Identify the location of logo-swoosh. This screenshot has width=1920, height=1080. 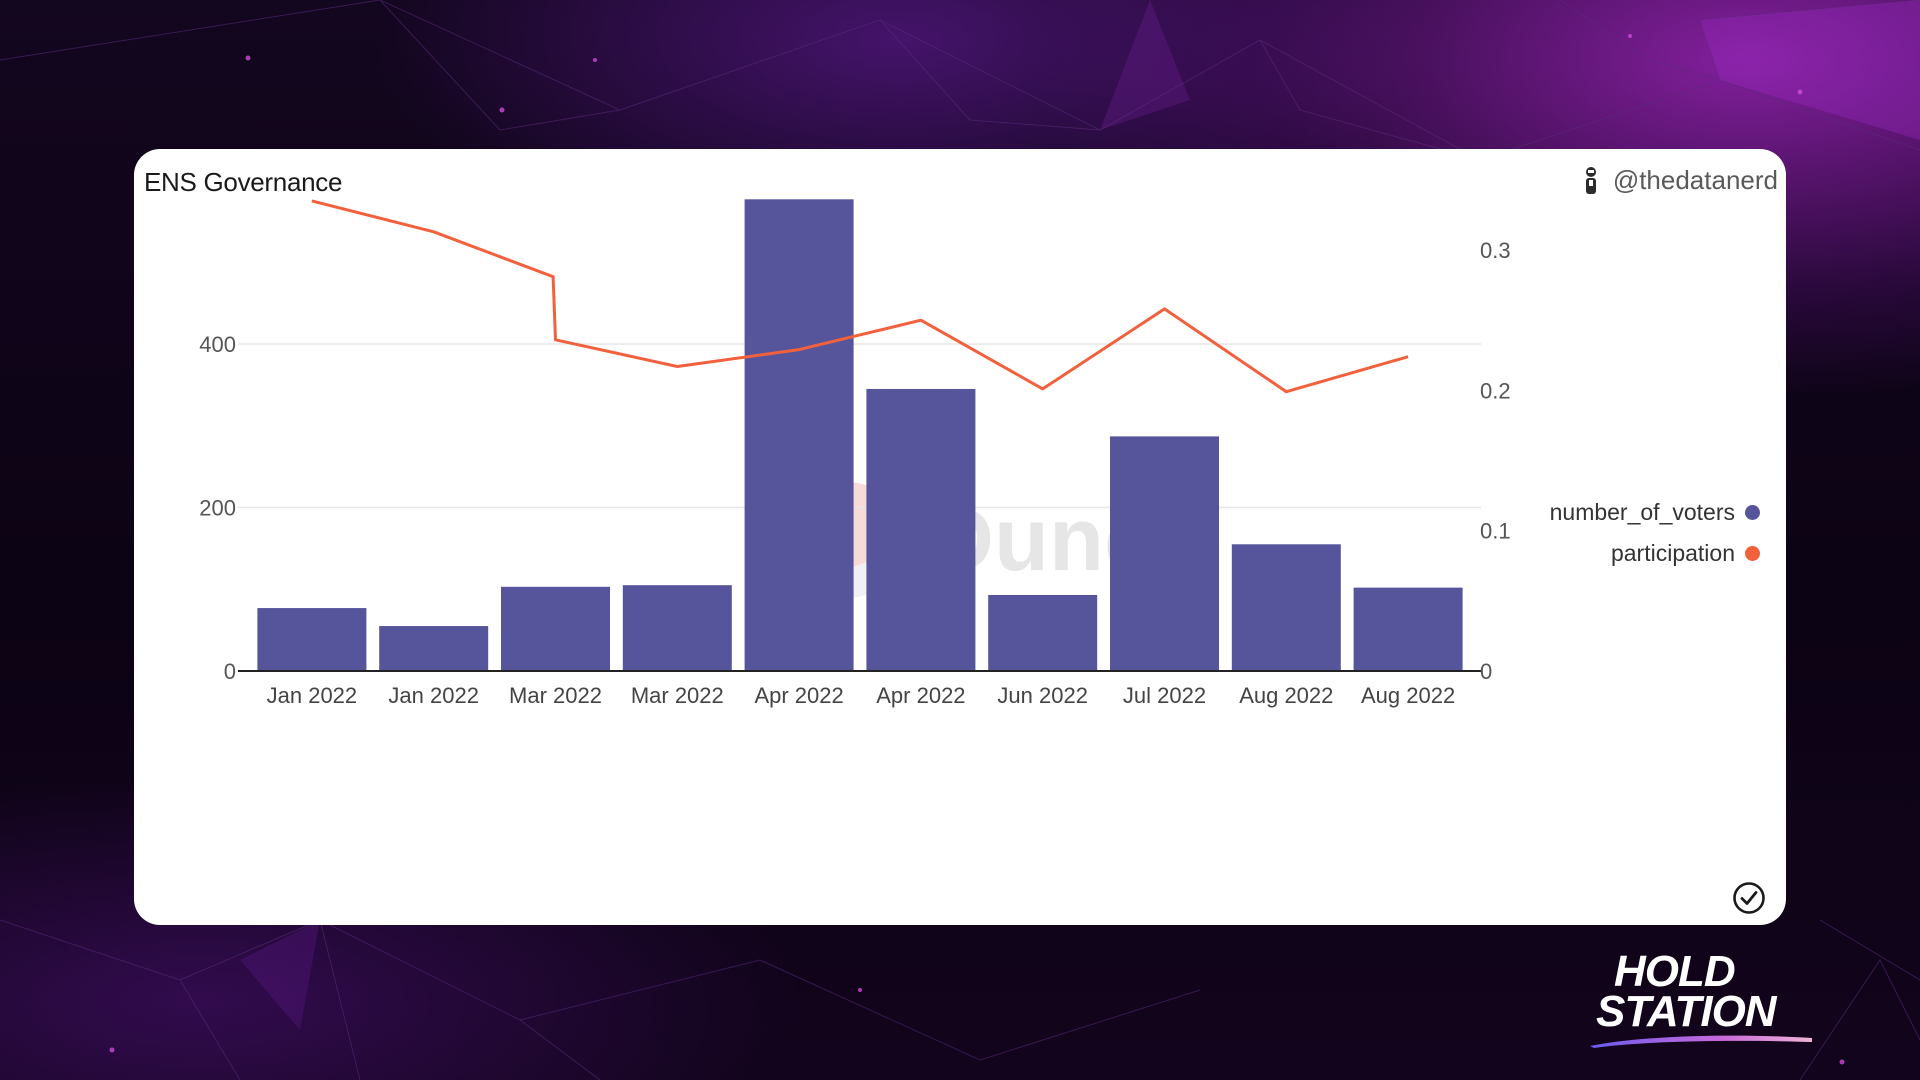
(1701, 1041).